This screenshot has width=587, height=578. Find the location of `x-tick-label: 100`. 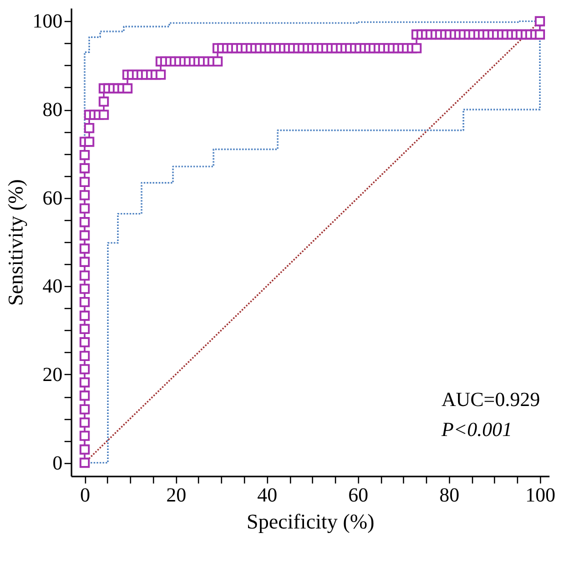

x-tick-label: 100 is located at coordinates (540, 495).